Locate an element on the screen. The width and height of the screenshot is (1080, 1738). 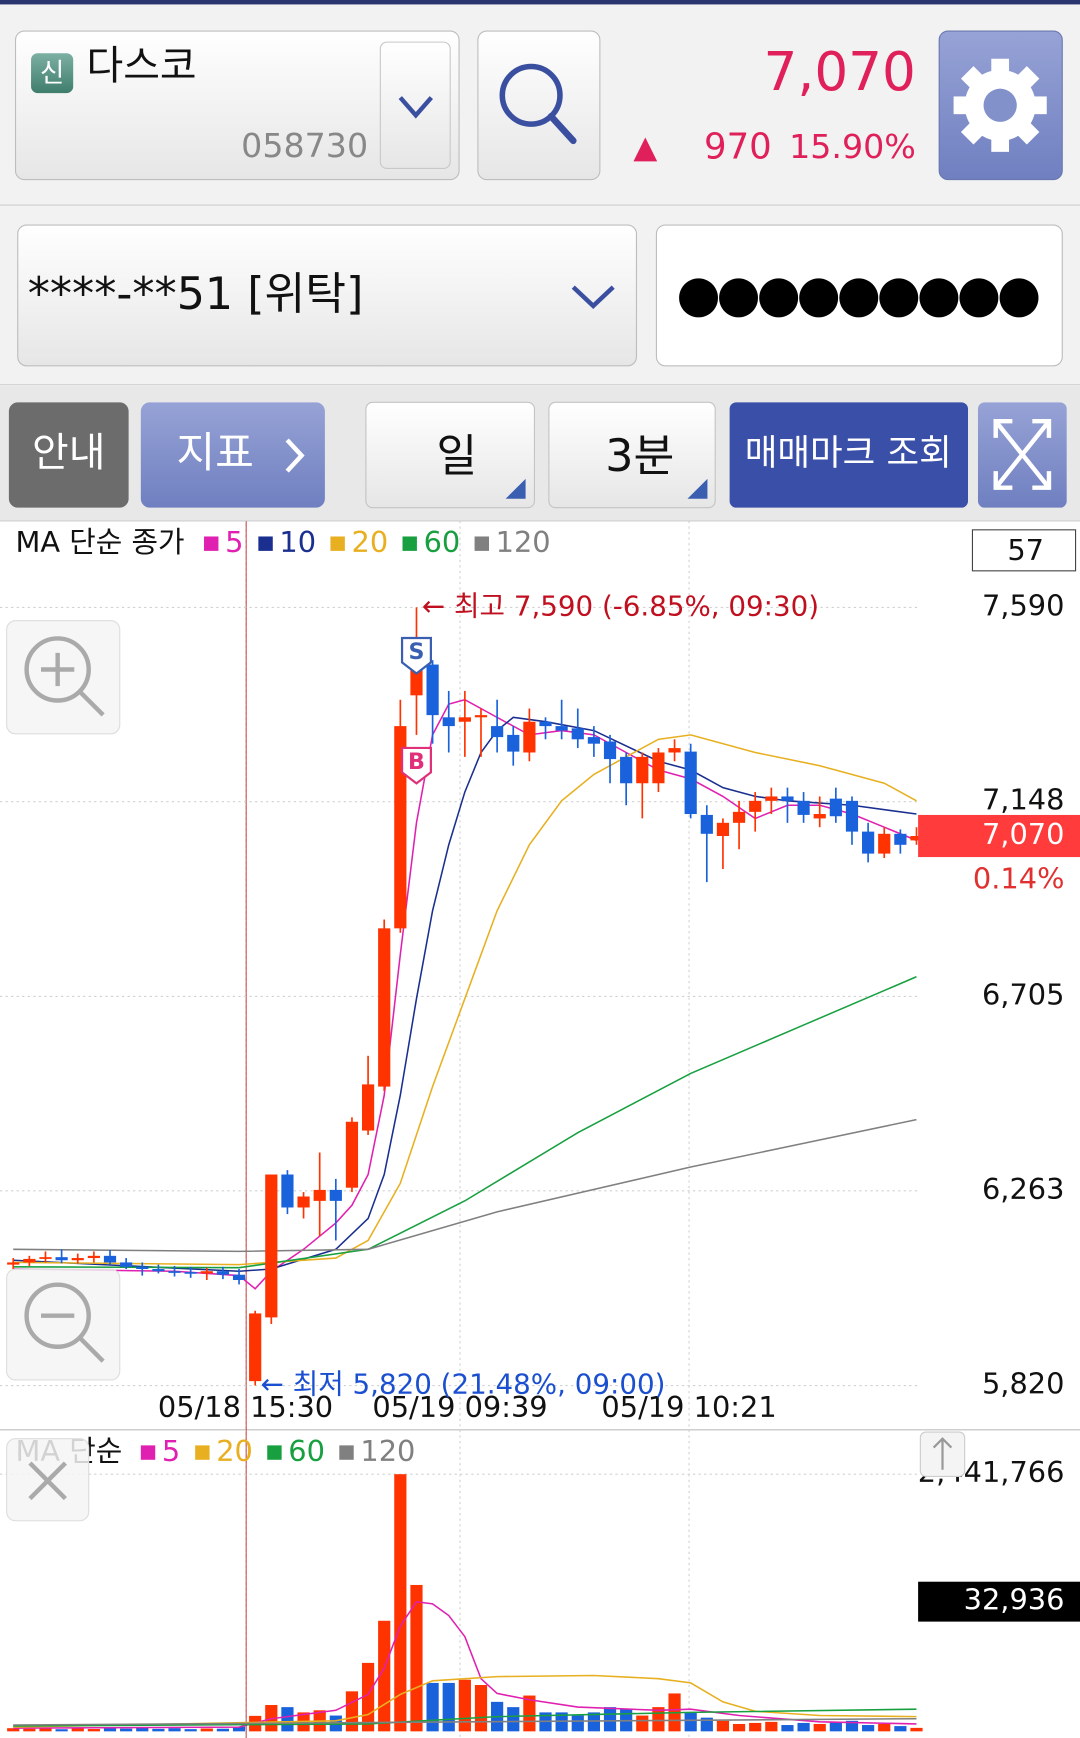
change: 970 is located at coordinates (738, 147).